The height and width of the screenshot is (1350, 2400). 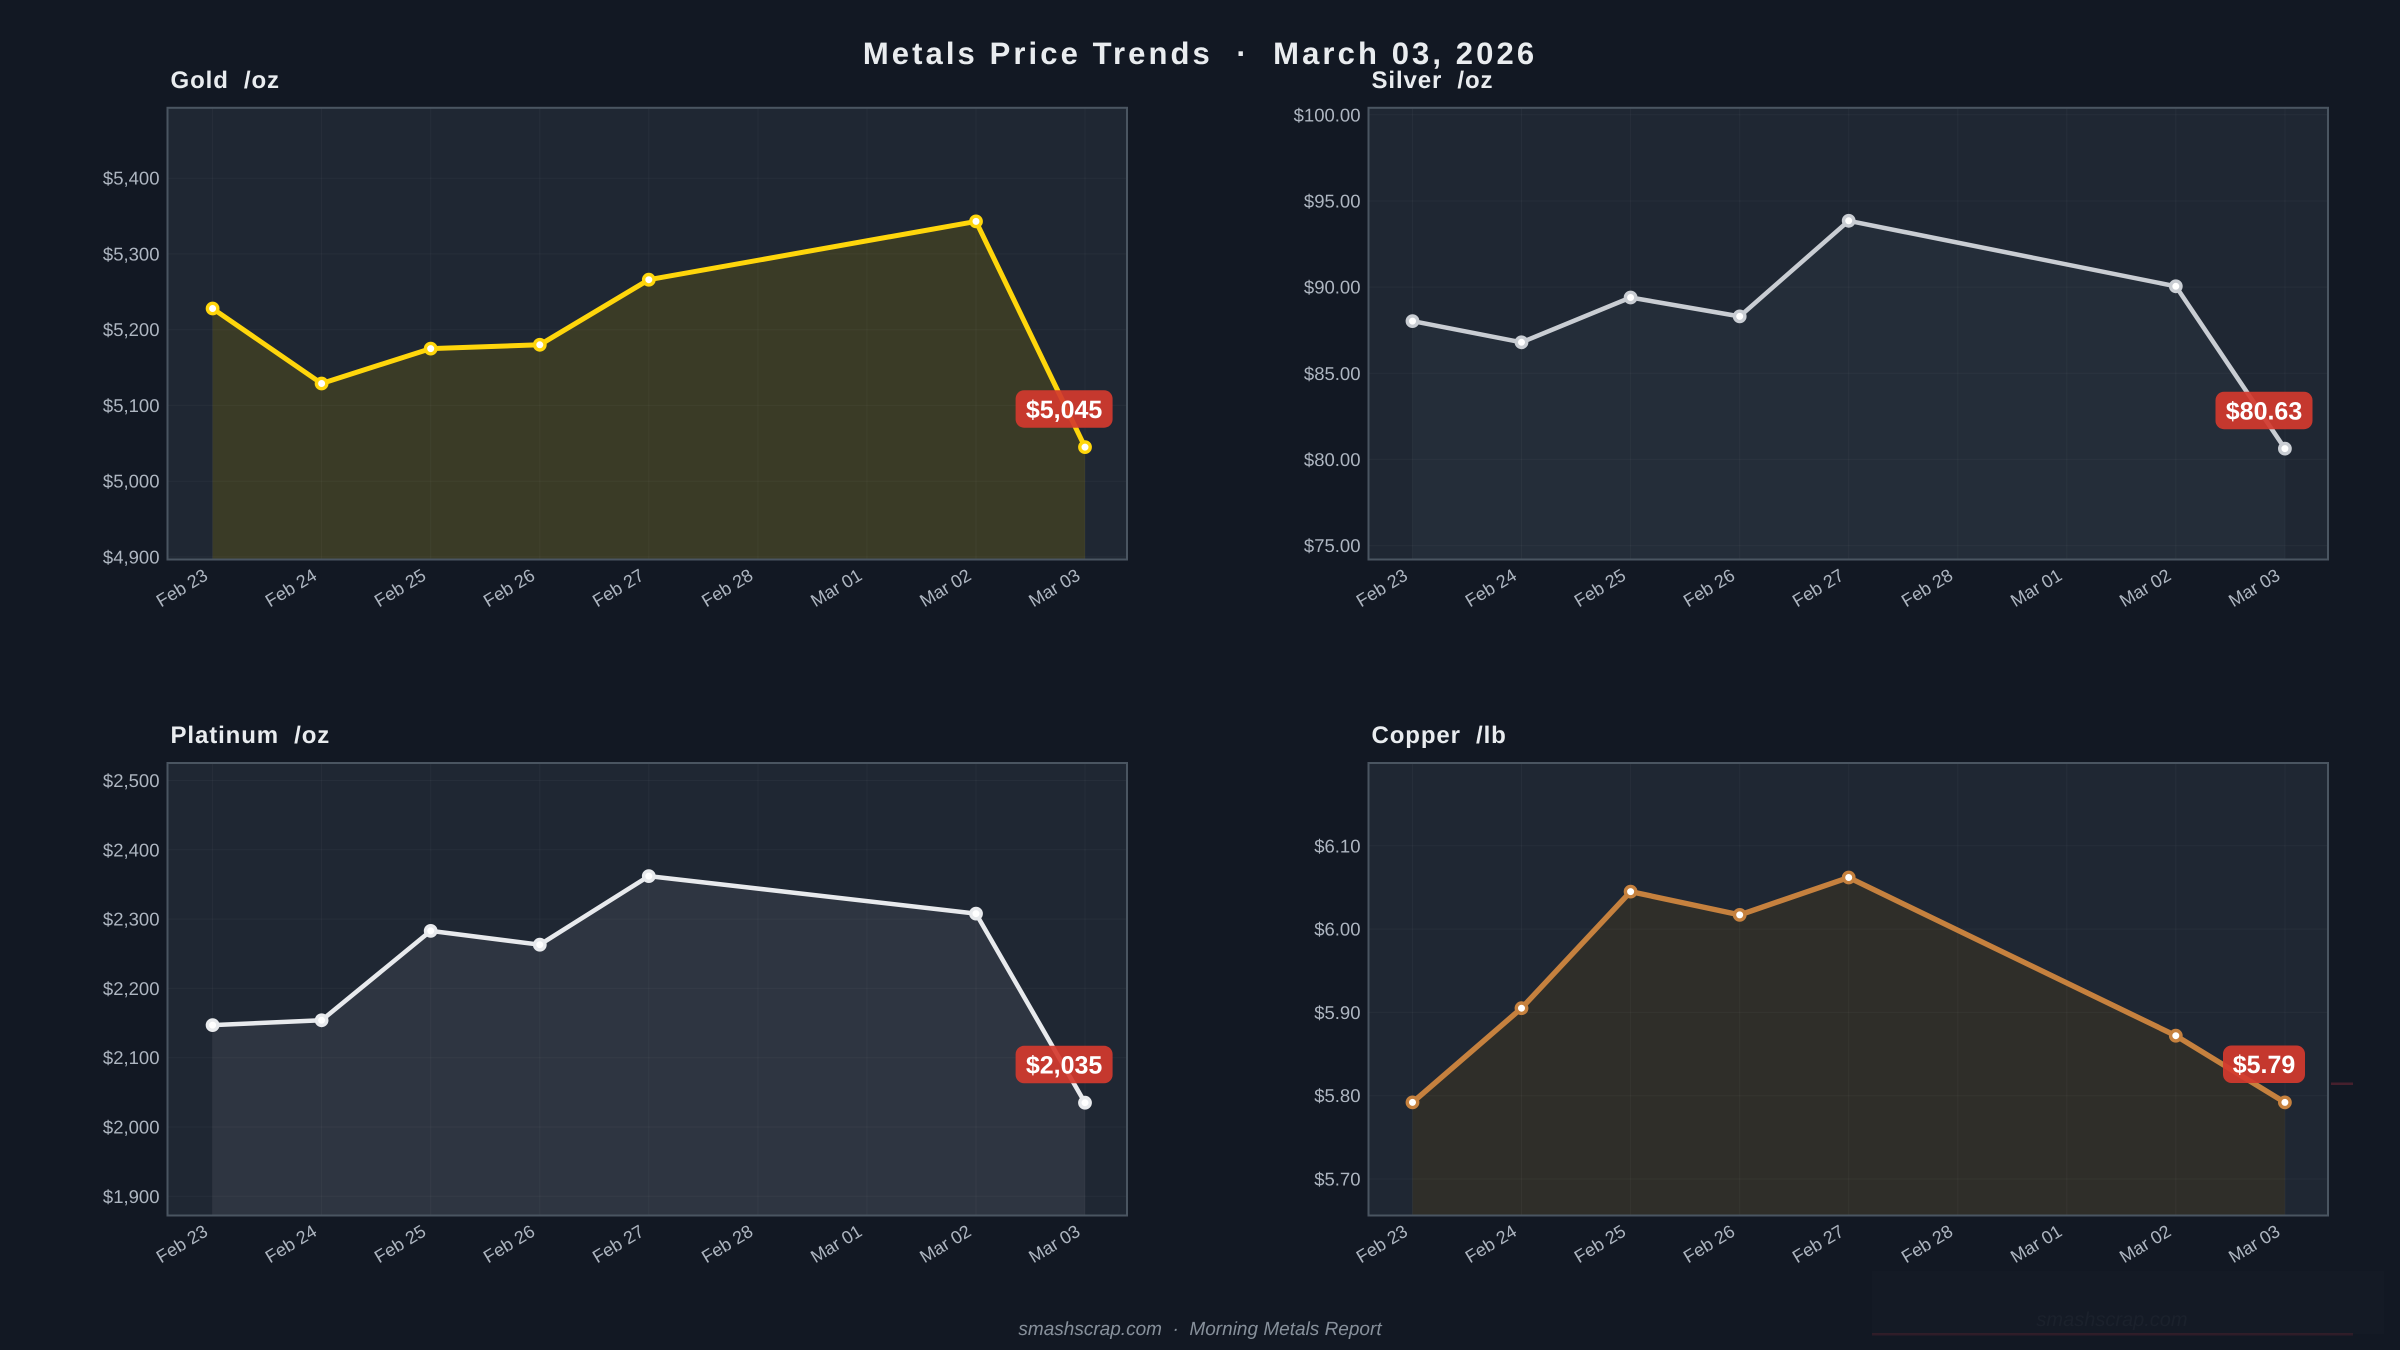 What do you see at coordinates (1064, 410) in the screenshot?
I see `svg-text: $5,045` at bounding box center [1064, 410].